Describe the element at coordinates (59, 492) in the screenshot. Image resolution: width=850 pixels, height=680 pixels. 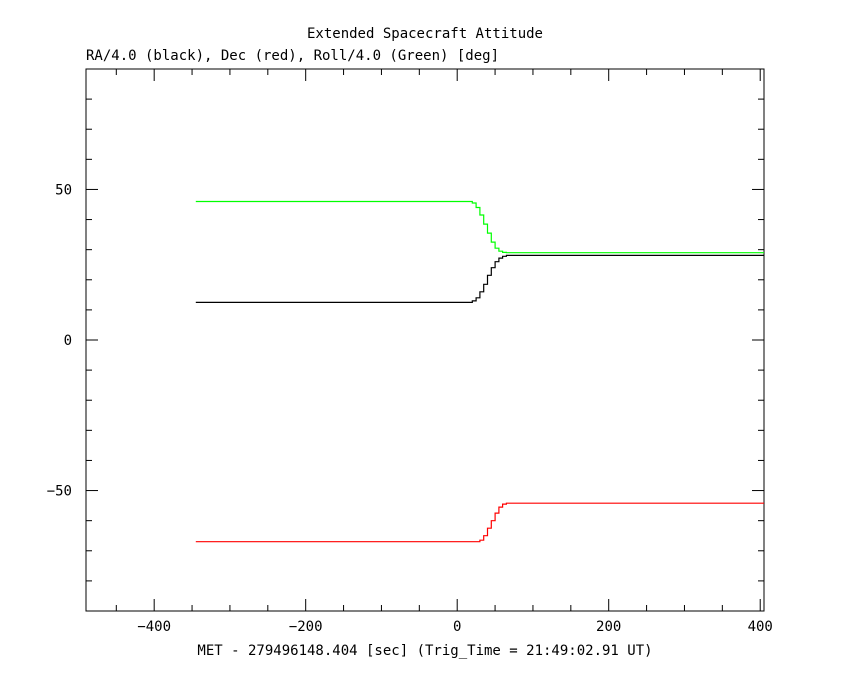
I see `y-tick-label: −50` at that location.